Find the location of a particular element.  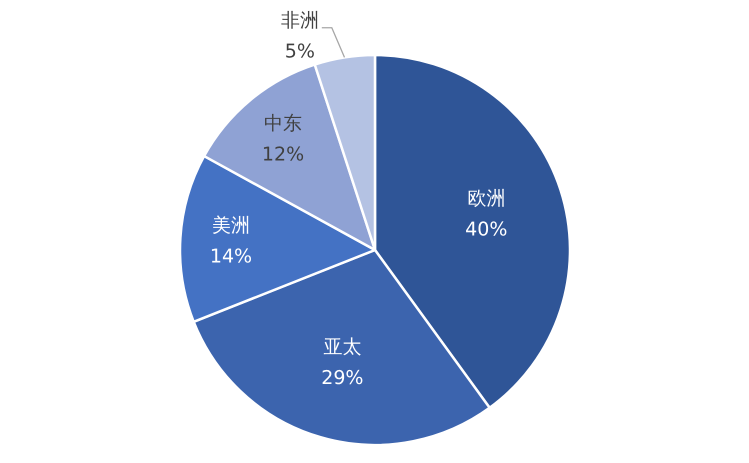

data-label: 5% is located at coordinates (299, 51).